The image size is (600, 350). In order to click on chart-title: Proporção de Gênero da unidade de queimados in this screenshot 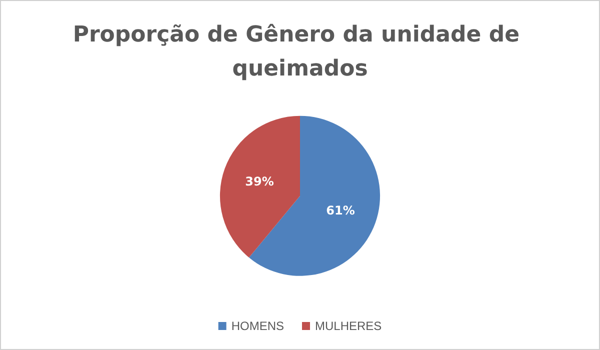, I will do `click(300, 52)`.